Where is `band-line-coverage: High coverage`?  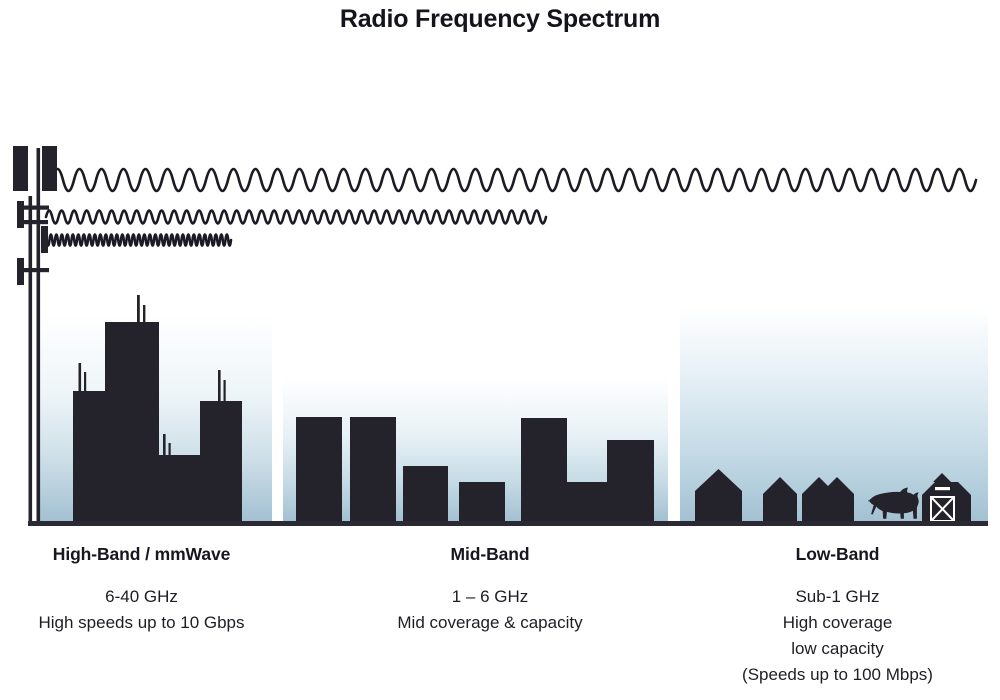 band-line-coverage: High coverage is located at coordinates (837, 622).